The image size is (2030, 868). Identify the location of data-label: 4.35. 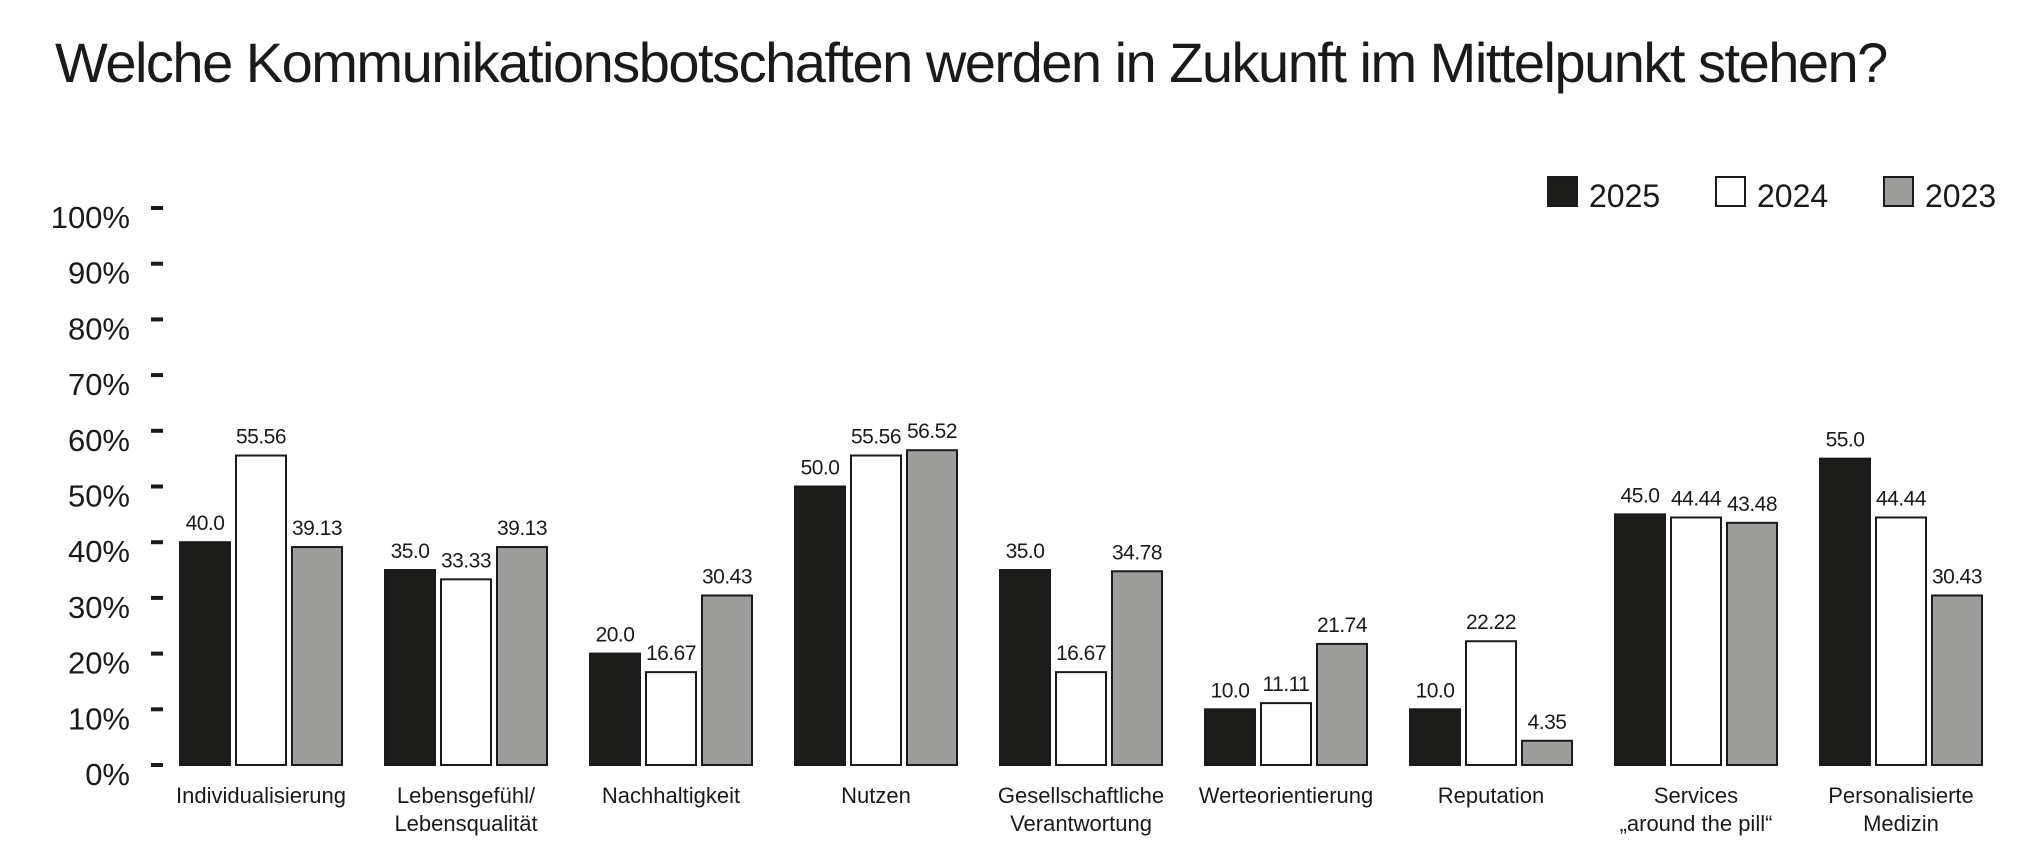
(1547, 722).